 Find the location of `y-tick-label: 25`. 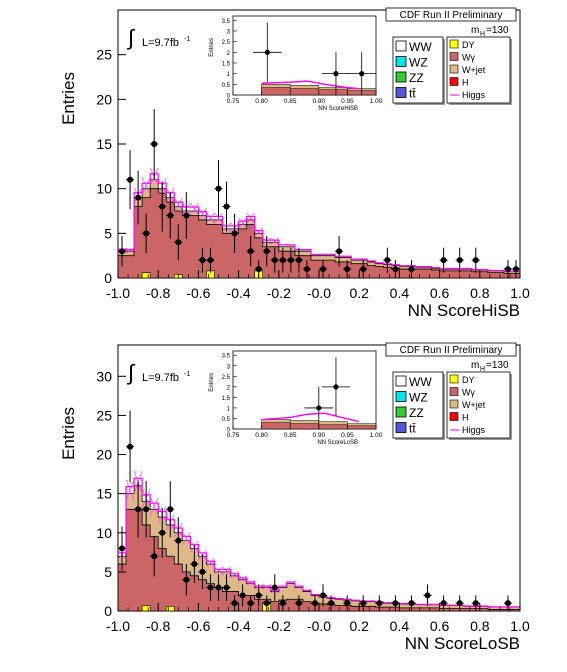

y-tick-label: 25 is located at coordinates (104, 415).